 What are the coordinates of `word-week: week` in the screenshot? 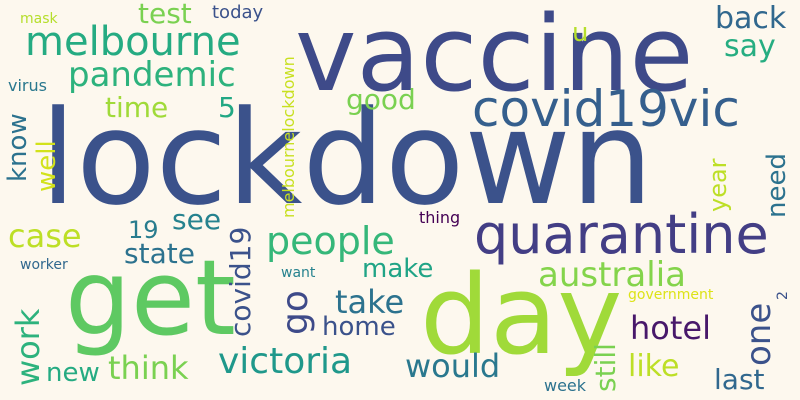 It's located at (565, 385).